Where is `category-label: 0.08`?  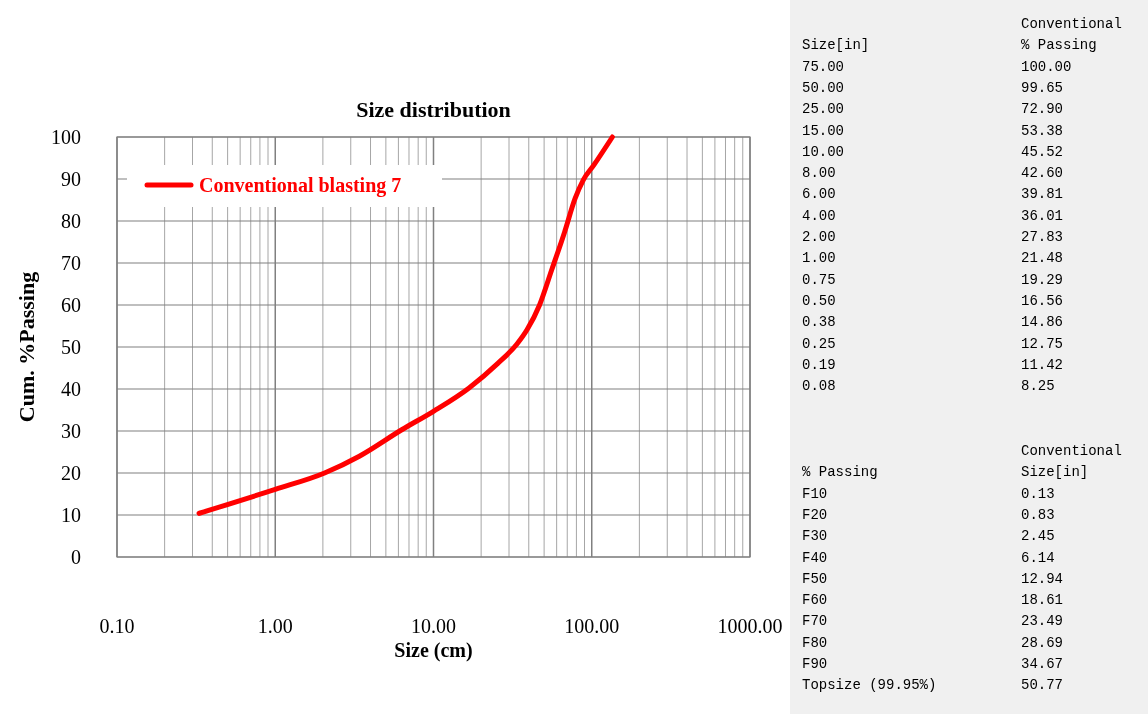
category-label: 0.08 is located at coordinates (819, 386).